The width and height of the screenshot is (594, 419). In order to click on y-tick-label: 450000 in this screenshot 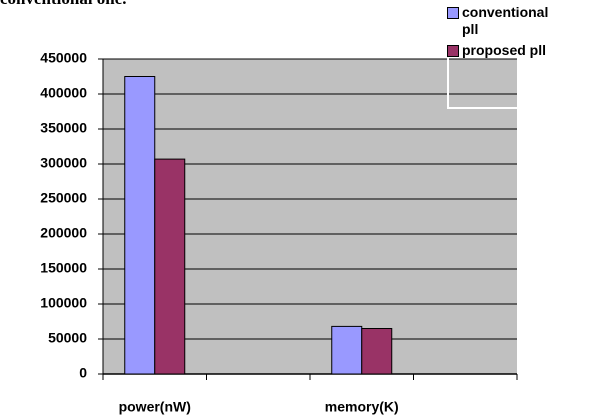, I will do `click(63, 58)`.